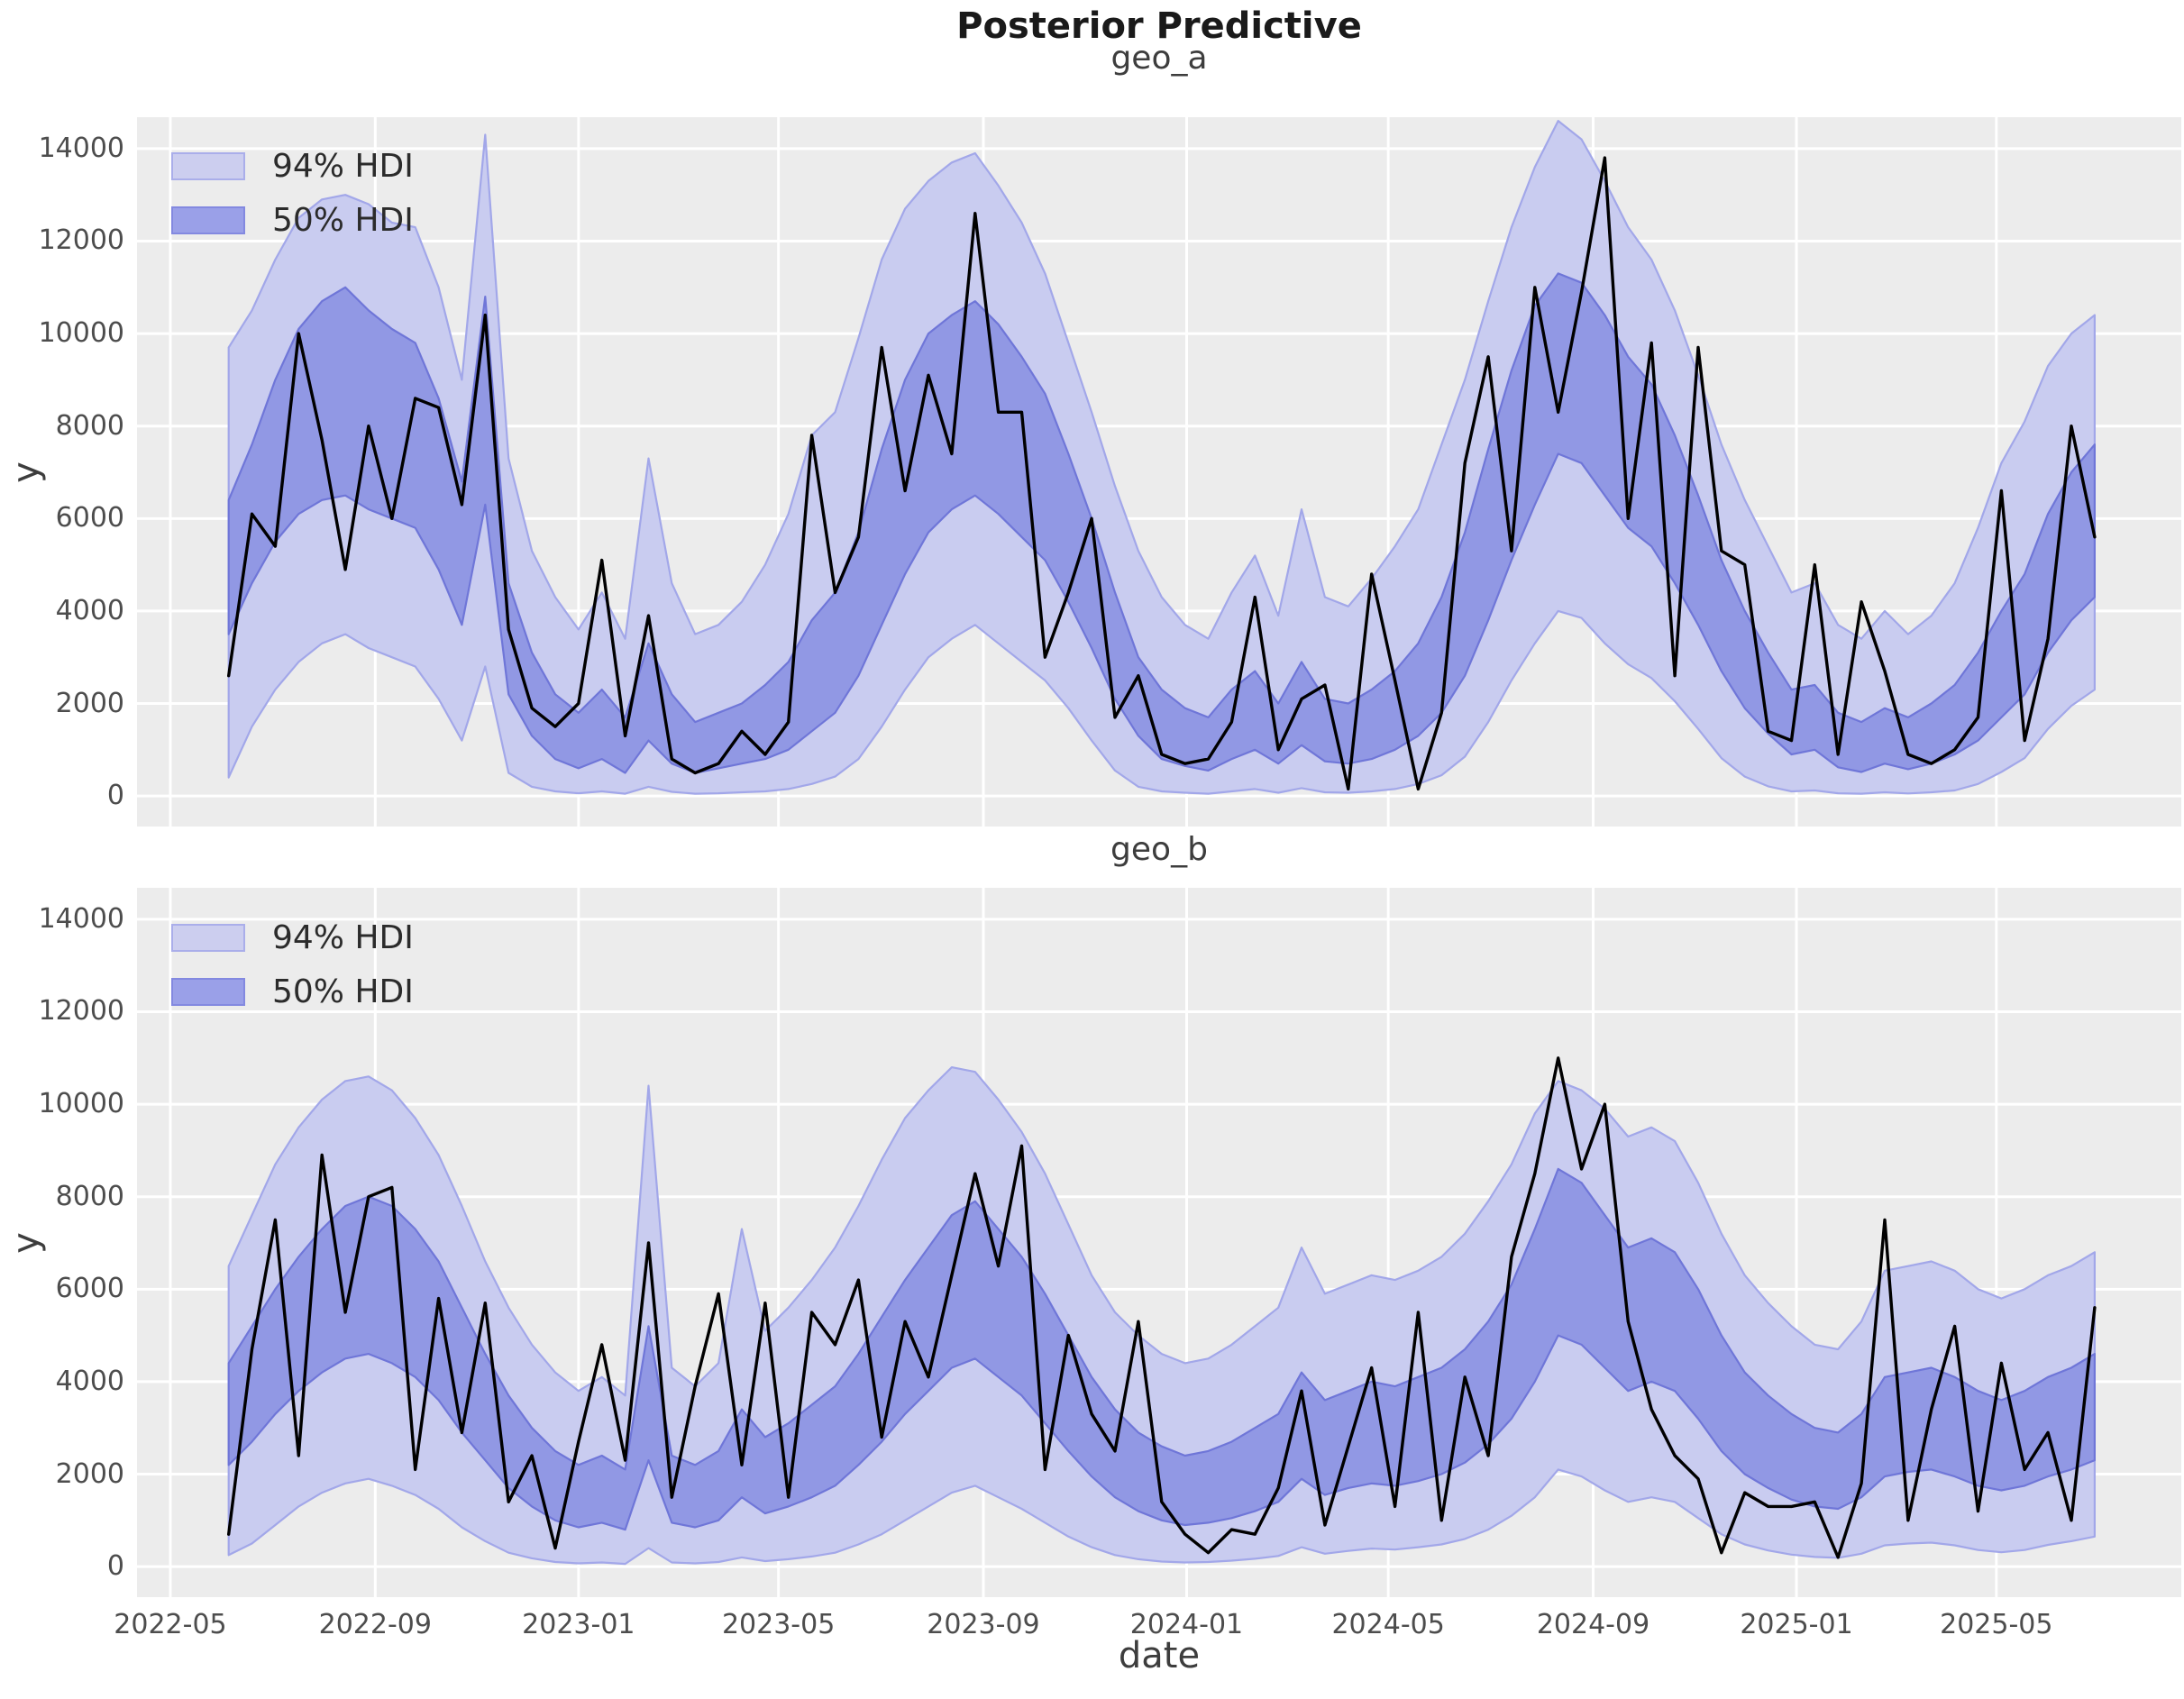 The image size is (2184, 1699). I want to click on x-tick-label: 2023-05, so click(778, 1625).